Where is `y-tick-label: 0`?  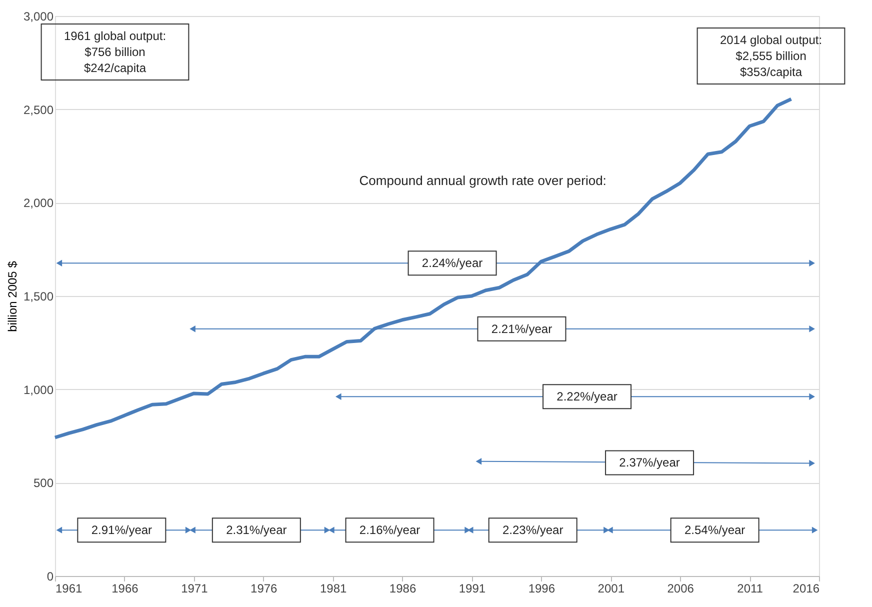
y-tick-label: 0 is located at coordinates (50, 577).